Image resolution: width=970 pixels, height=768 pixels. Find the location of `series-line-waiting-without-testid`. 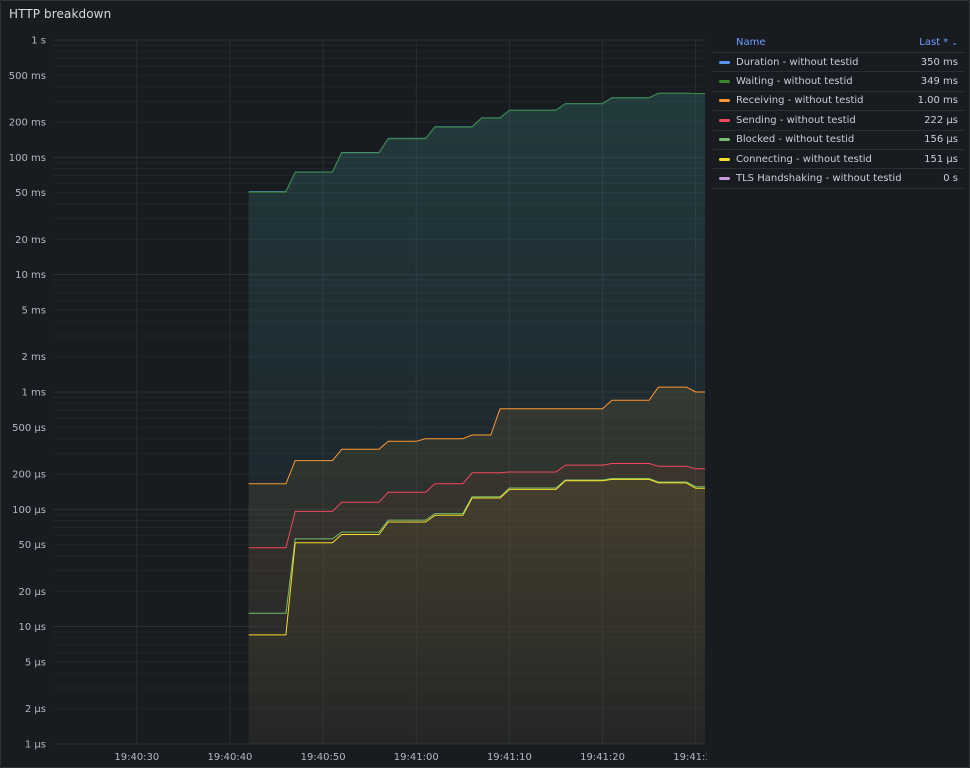

series-line-waiting-without-testid is located at coordinates (476, 142).